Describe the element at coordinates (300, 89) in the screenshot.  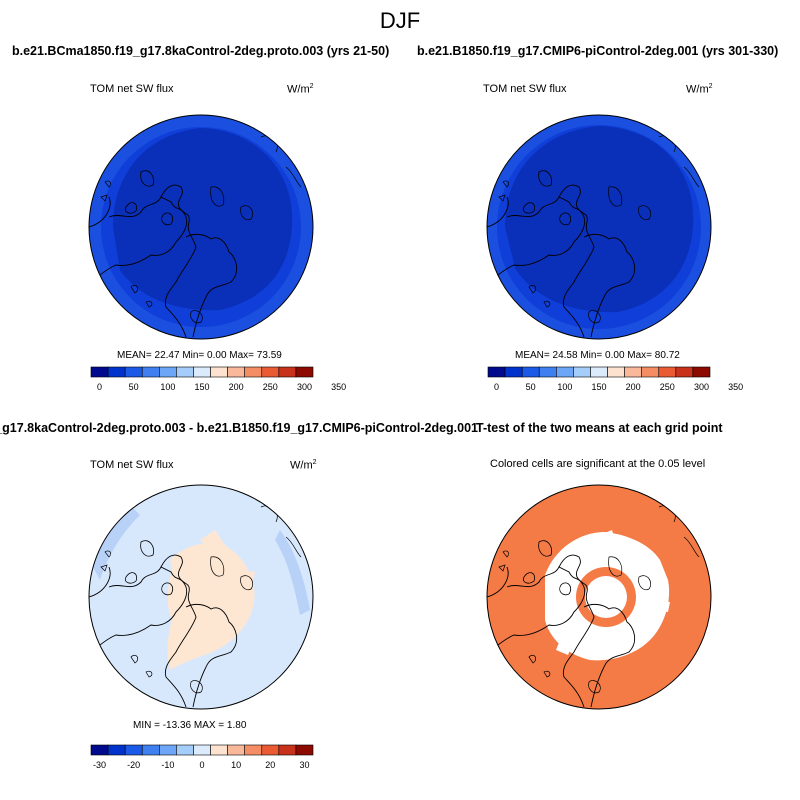
I see `panel1-units: W/m2` at that location.